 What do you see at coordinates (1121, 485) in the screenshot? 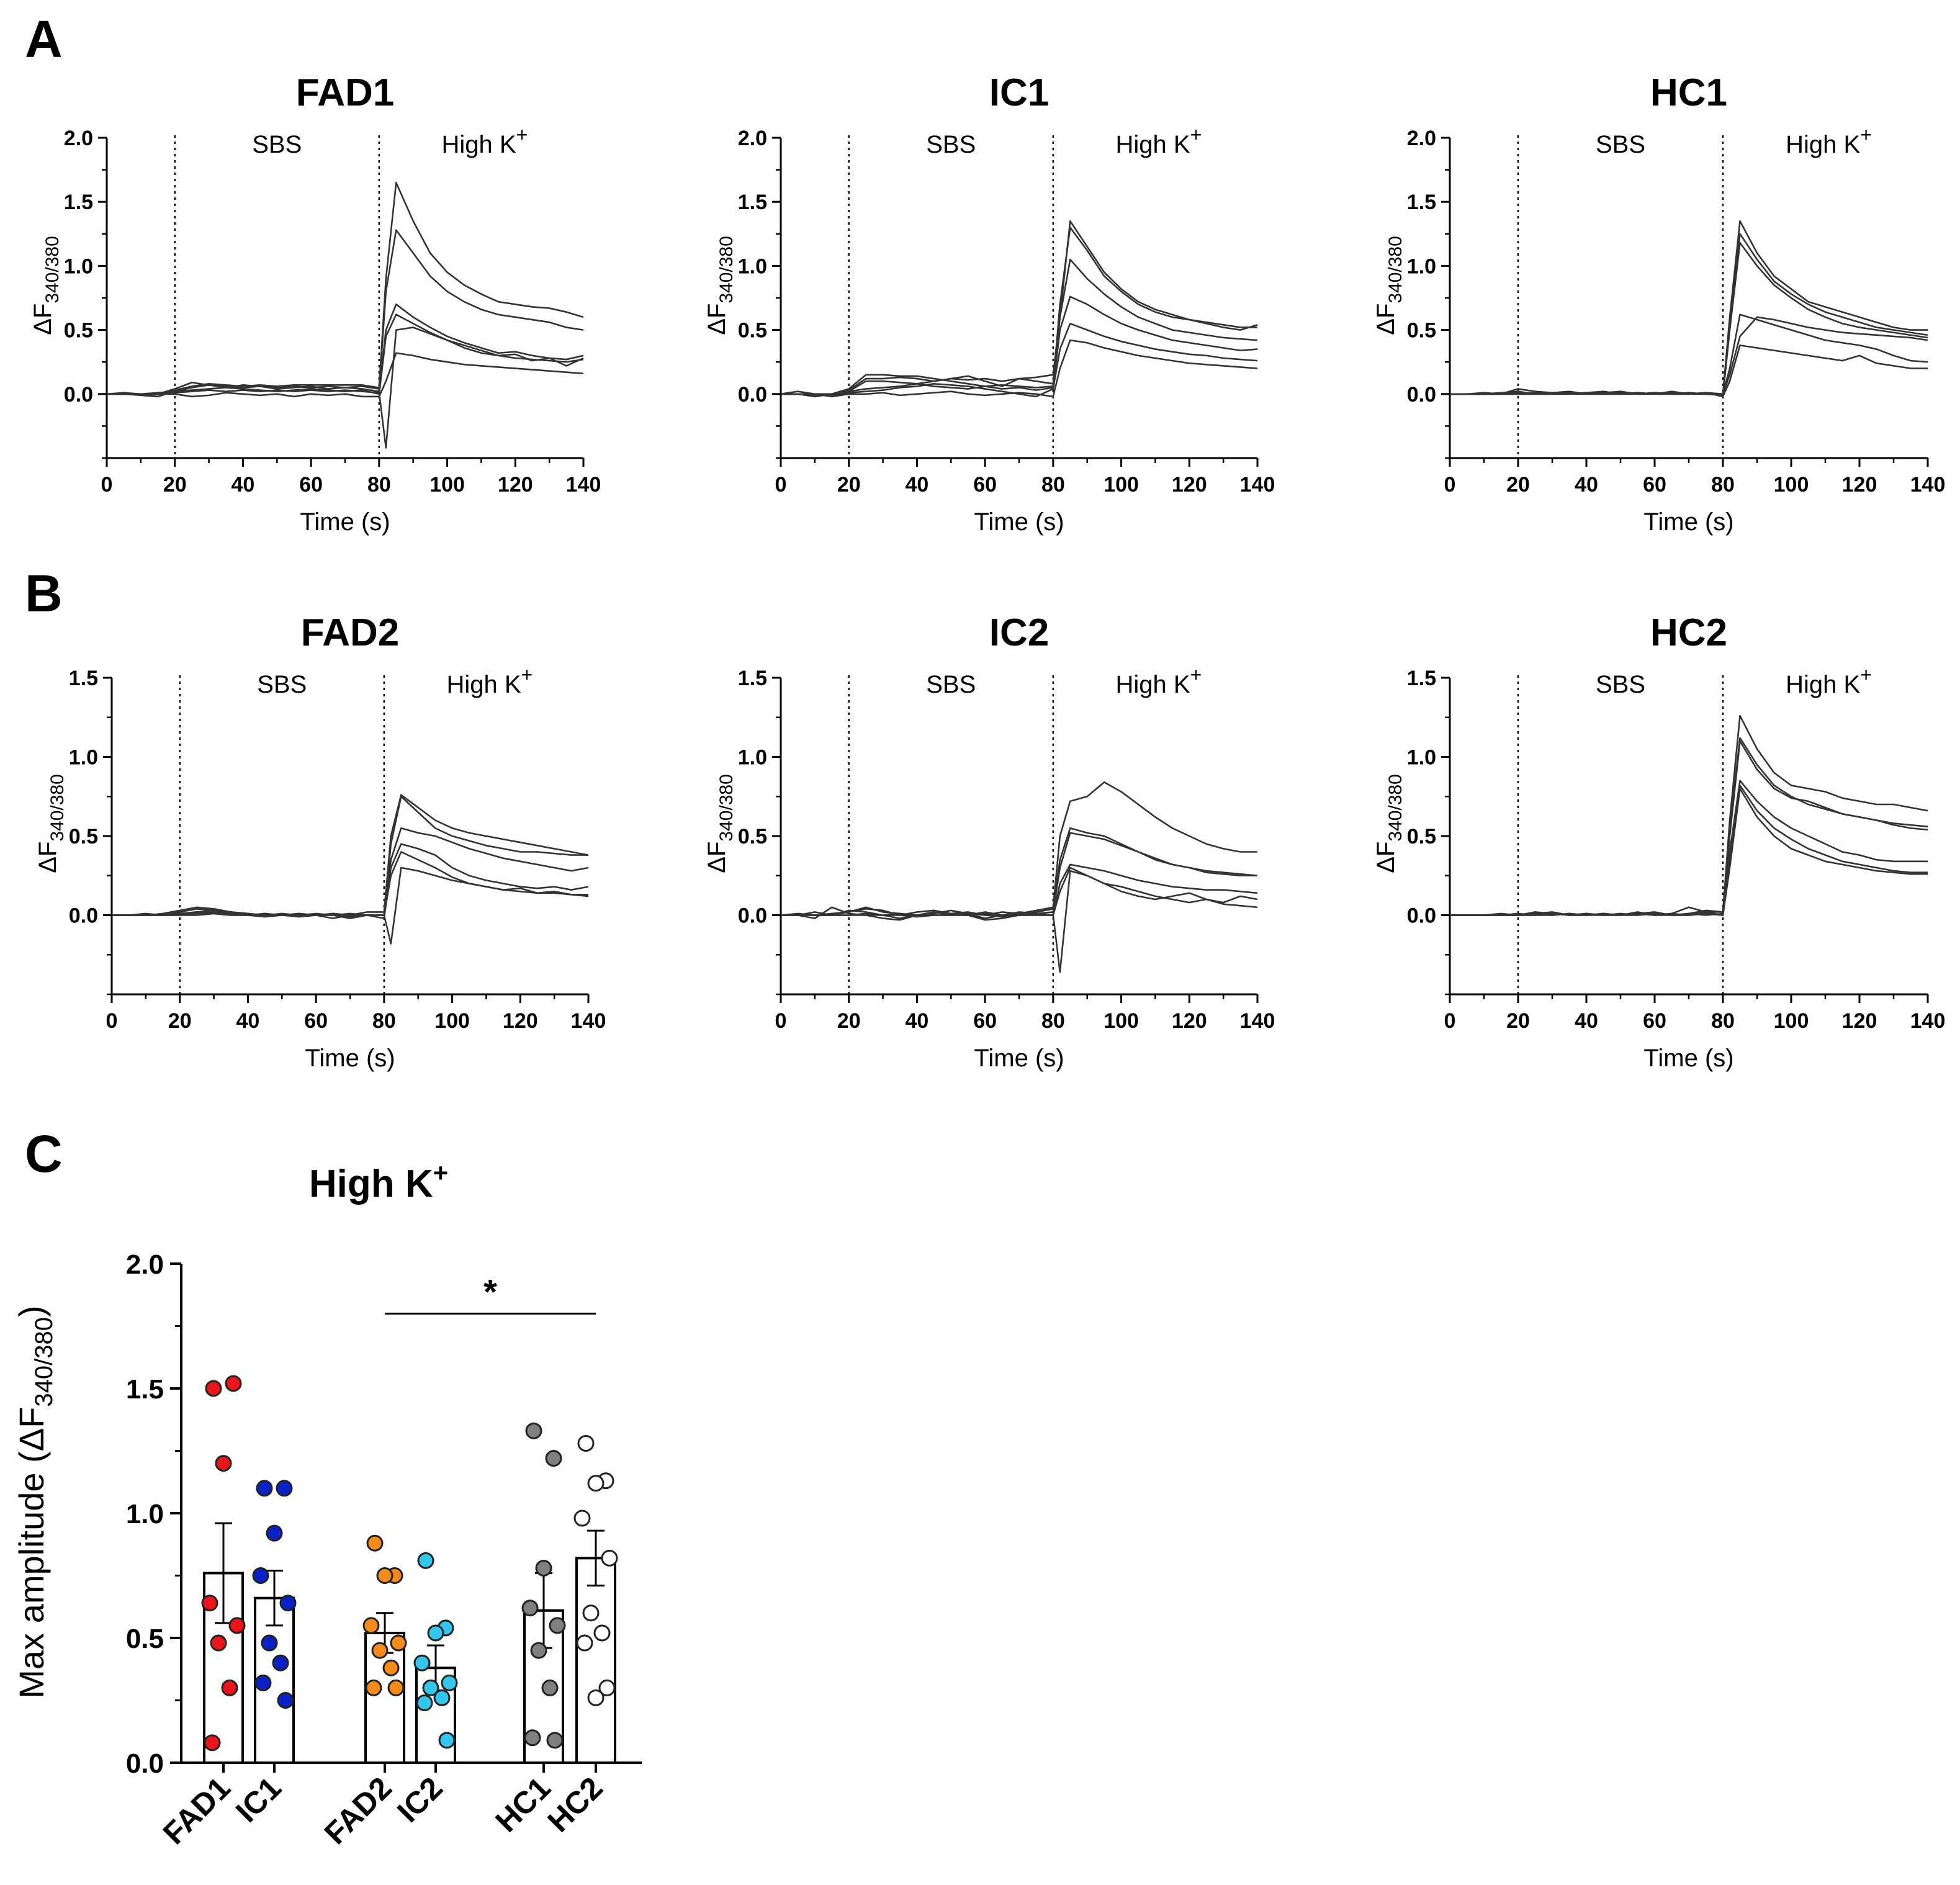
I see `x-tick-label: 100` at bounding box center [1121, 485].